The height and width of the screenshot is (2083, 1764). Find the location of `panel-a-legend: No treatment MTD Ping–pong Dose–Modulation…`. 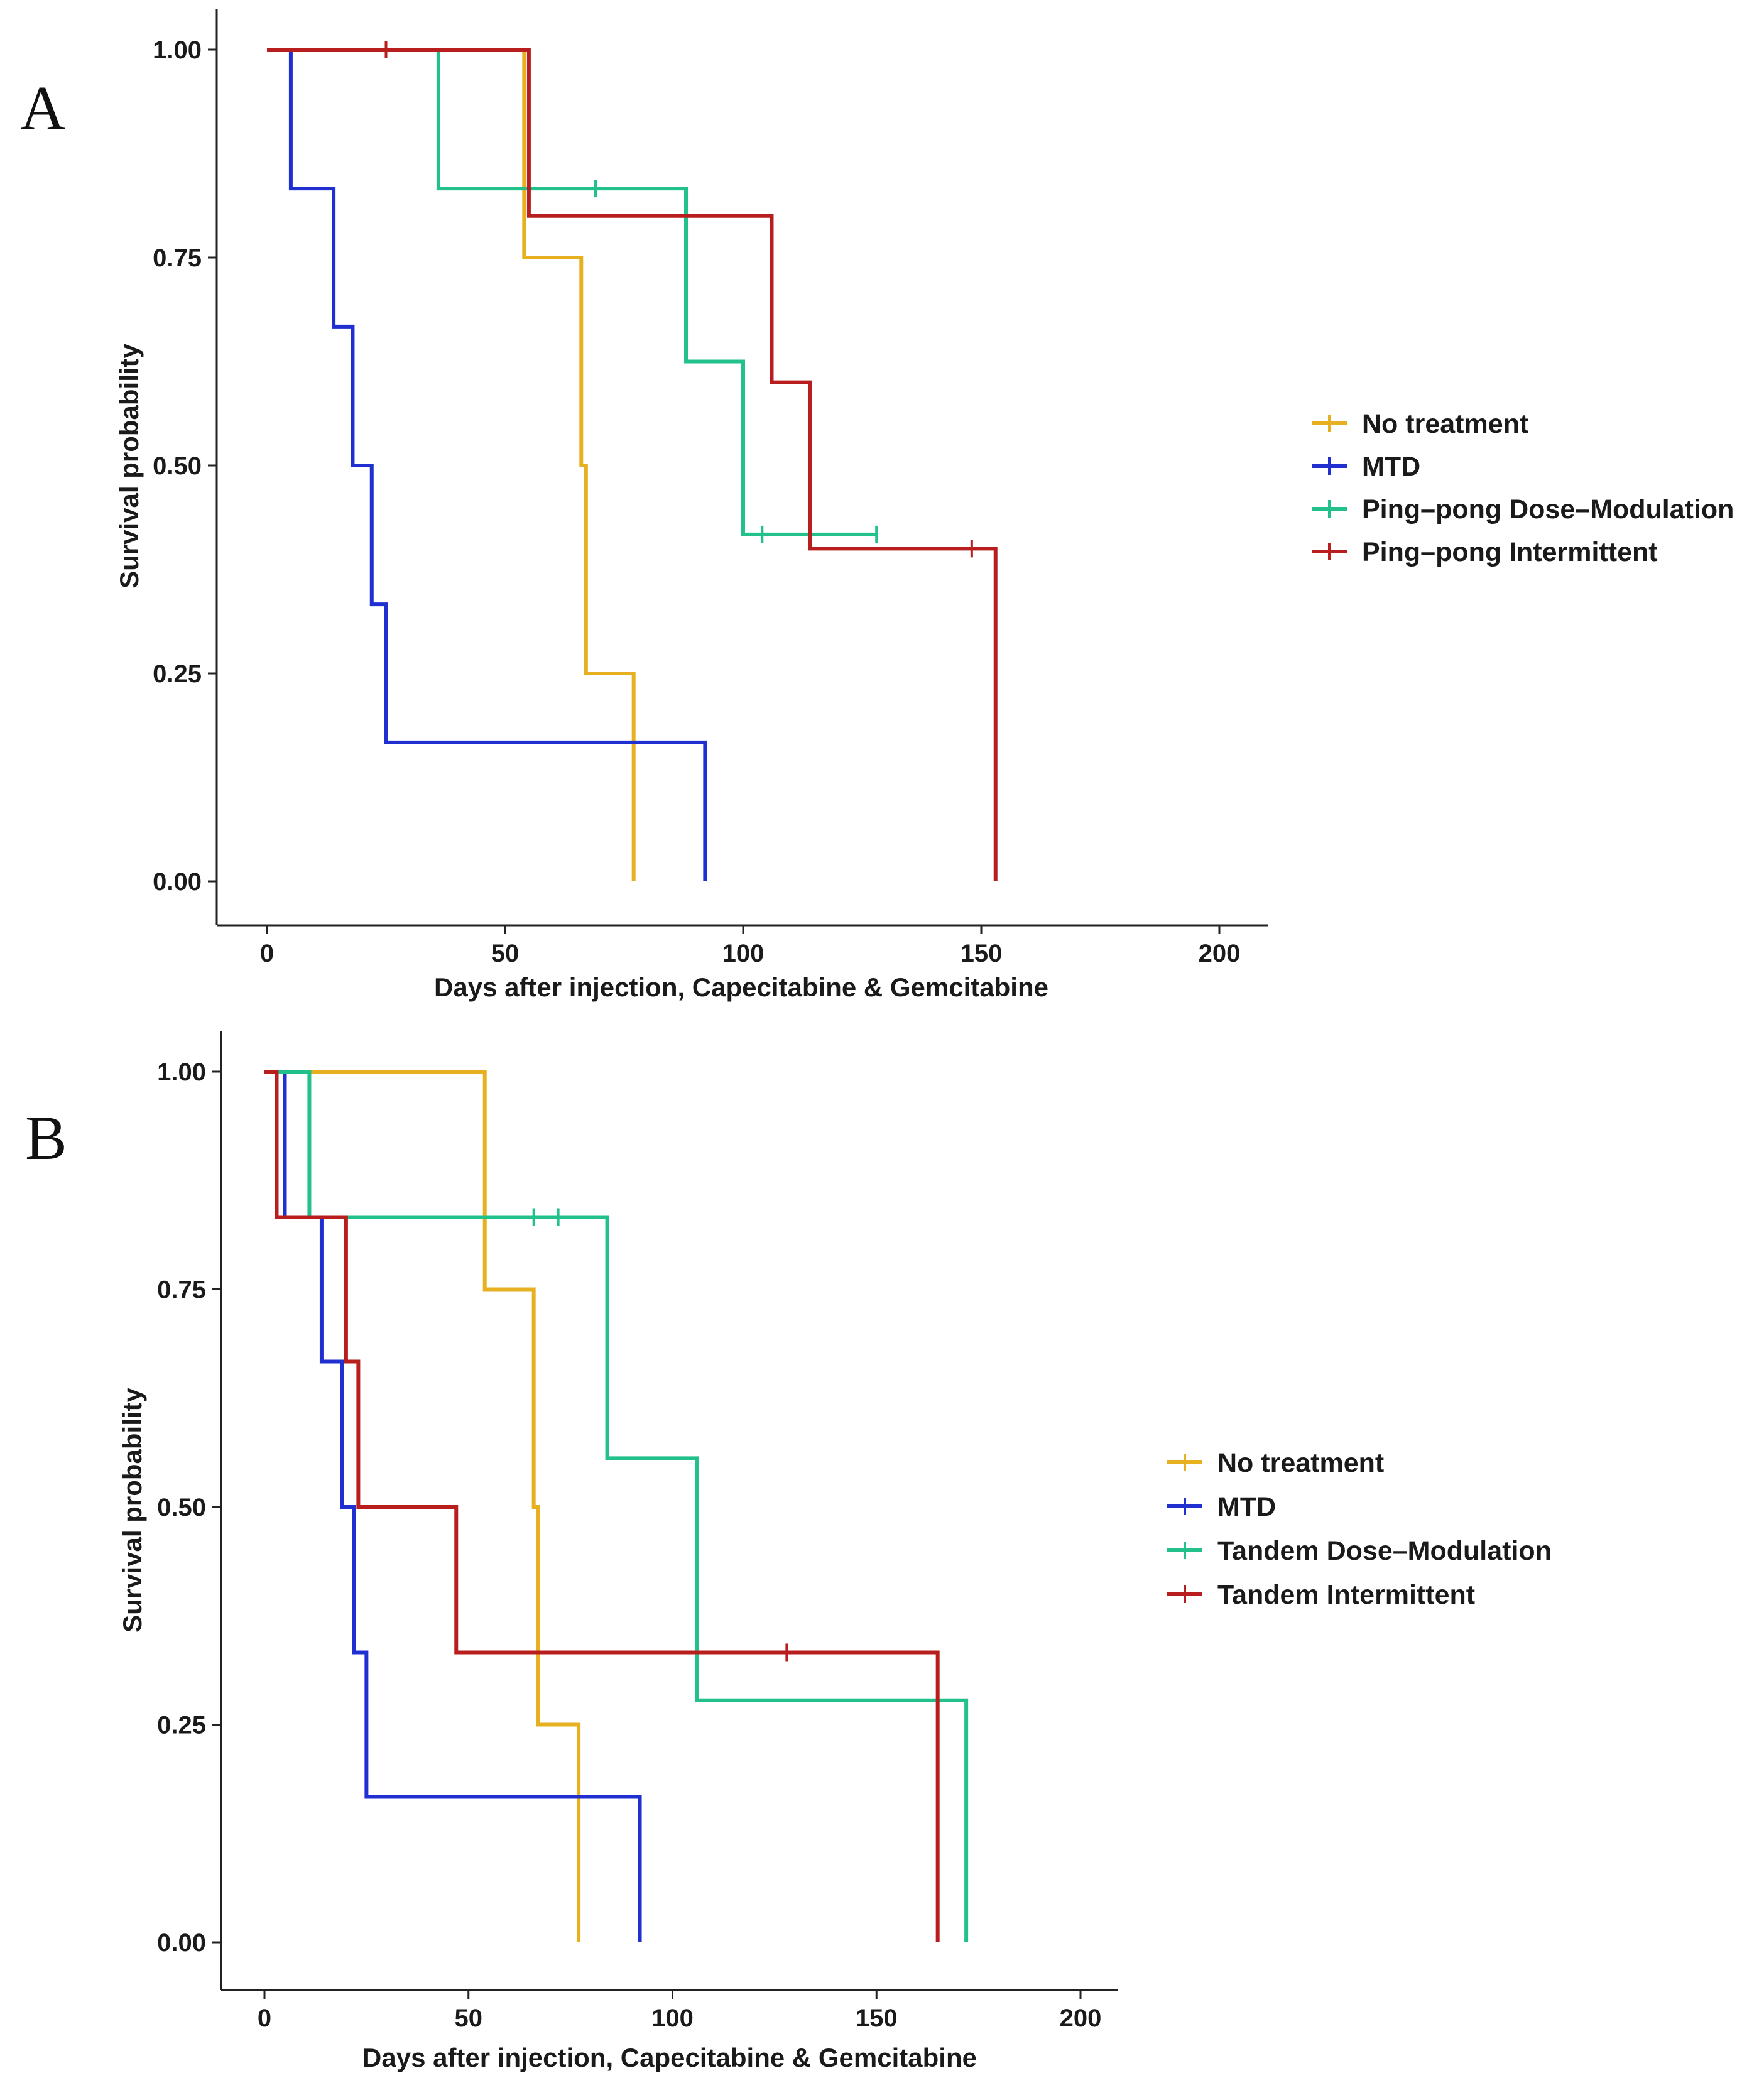

panel-a-legend: No treatment MTD Ping–pong Dose–Modulation… is located at coordinates (1523, 488).